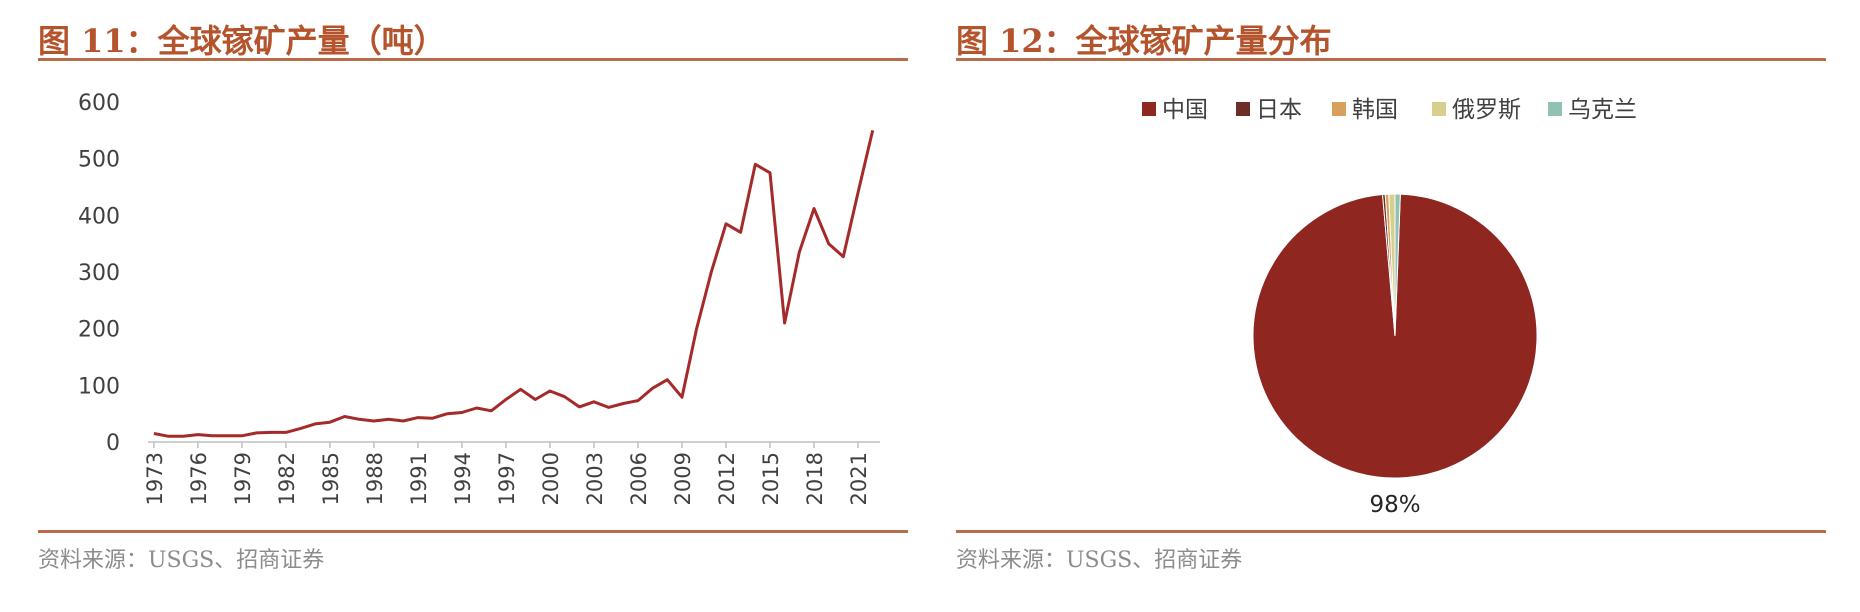 The width and height of the screenshot is (1860, 612). Describe the element at coordinates (859, 478) in the screenshot. I see `x-tick-label: 2021` at that location.